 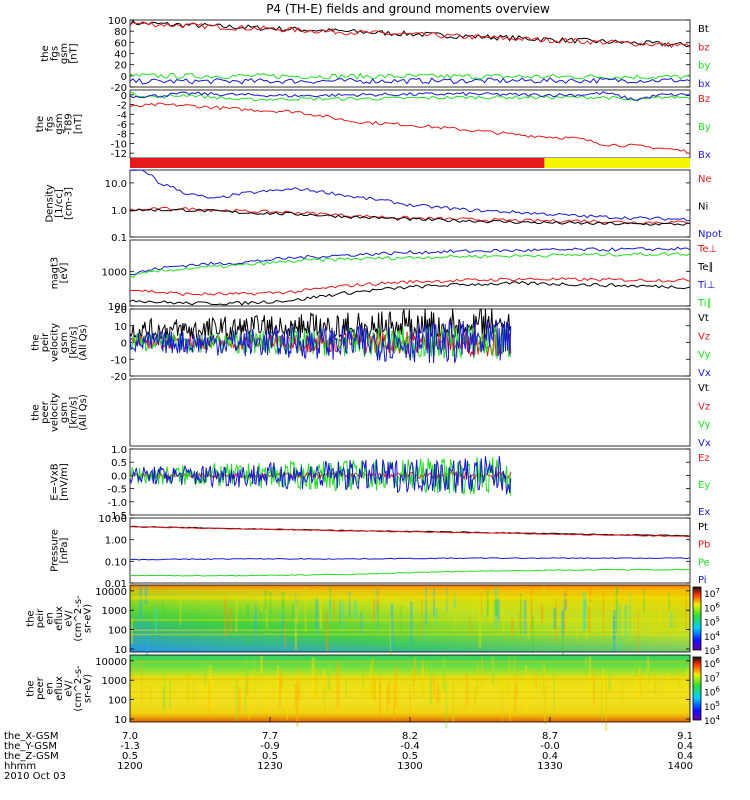 I want to click on series-line-Npot, so click(x=410, y=195).